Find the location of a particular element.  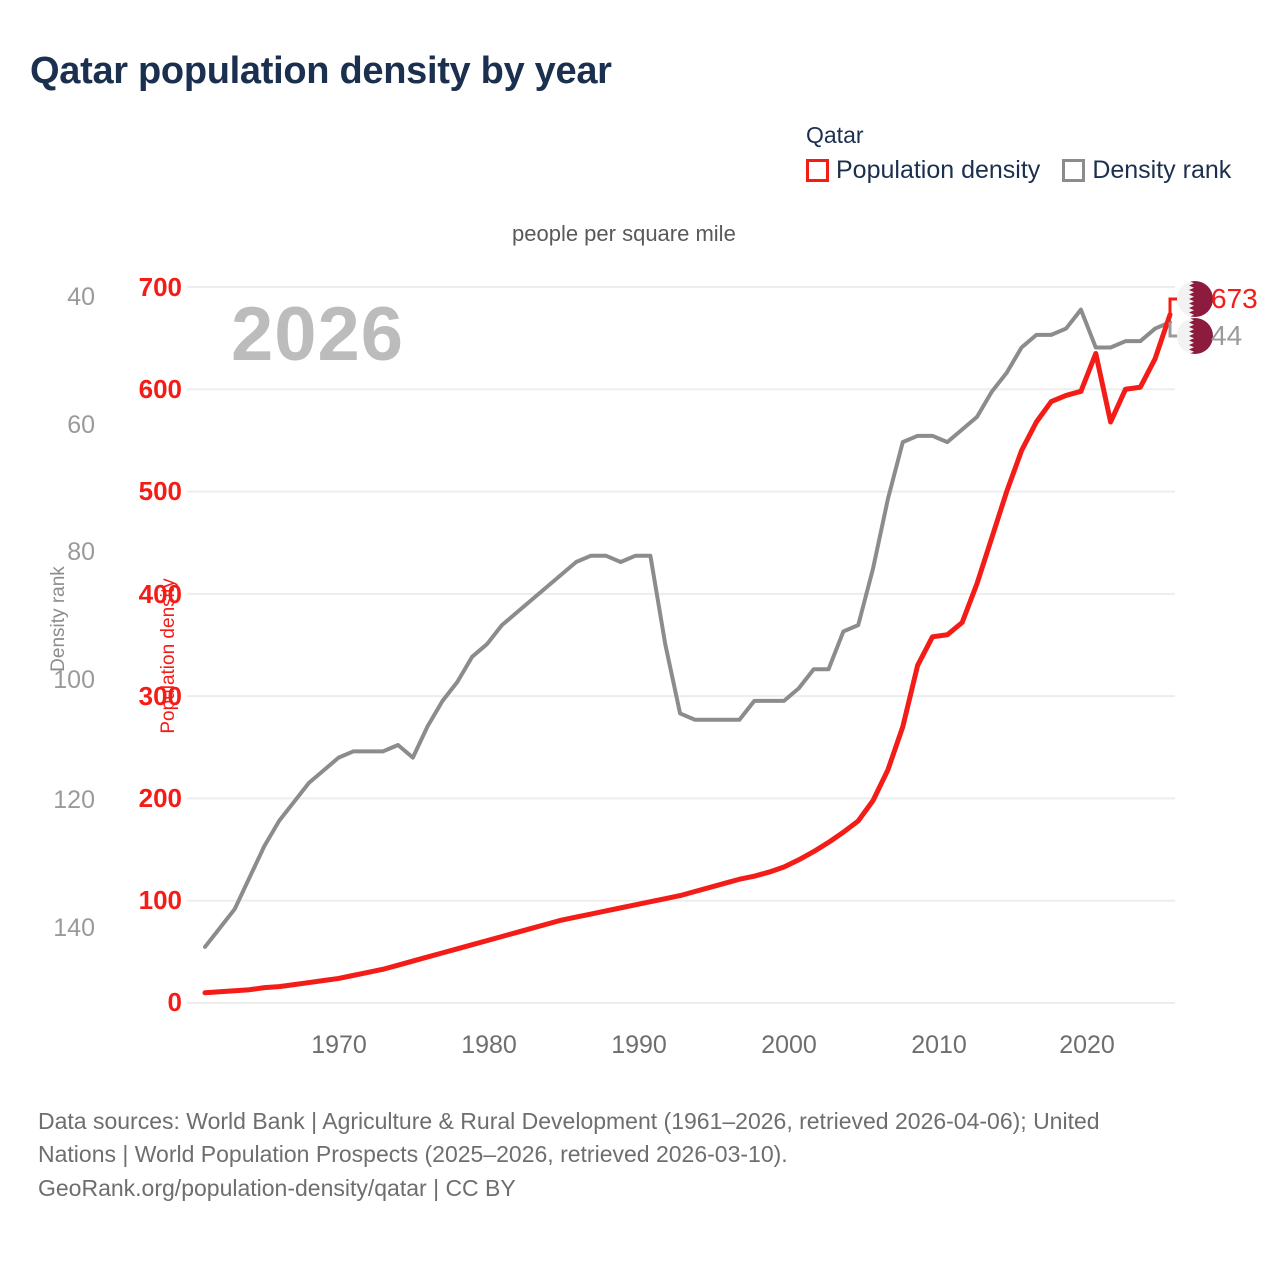

y-tick-density-200: 200 is located at coordinates (160, 798).